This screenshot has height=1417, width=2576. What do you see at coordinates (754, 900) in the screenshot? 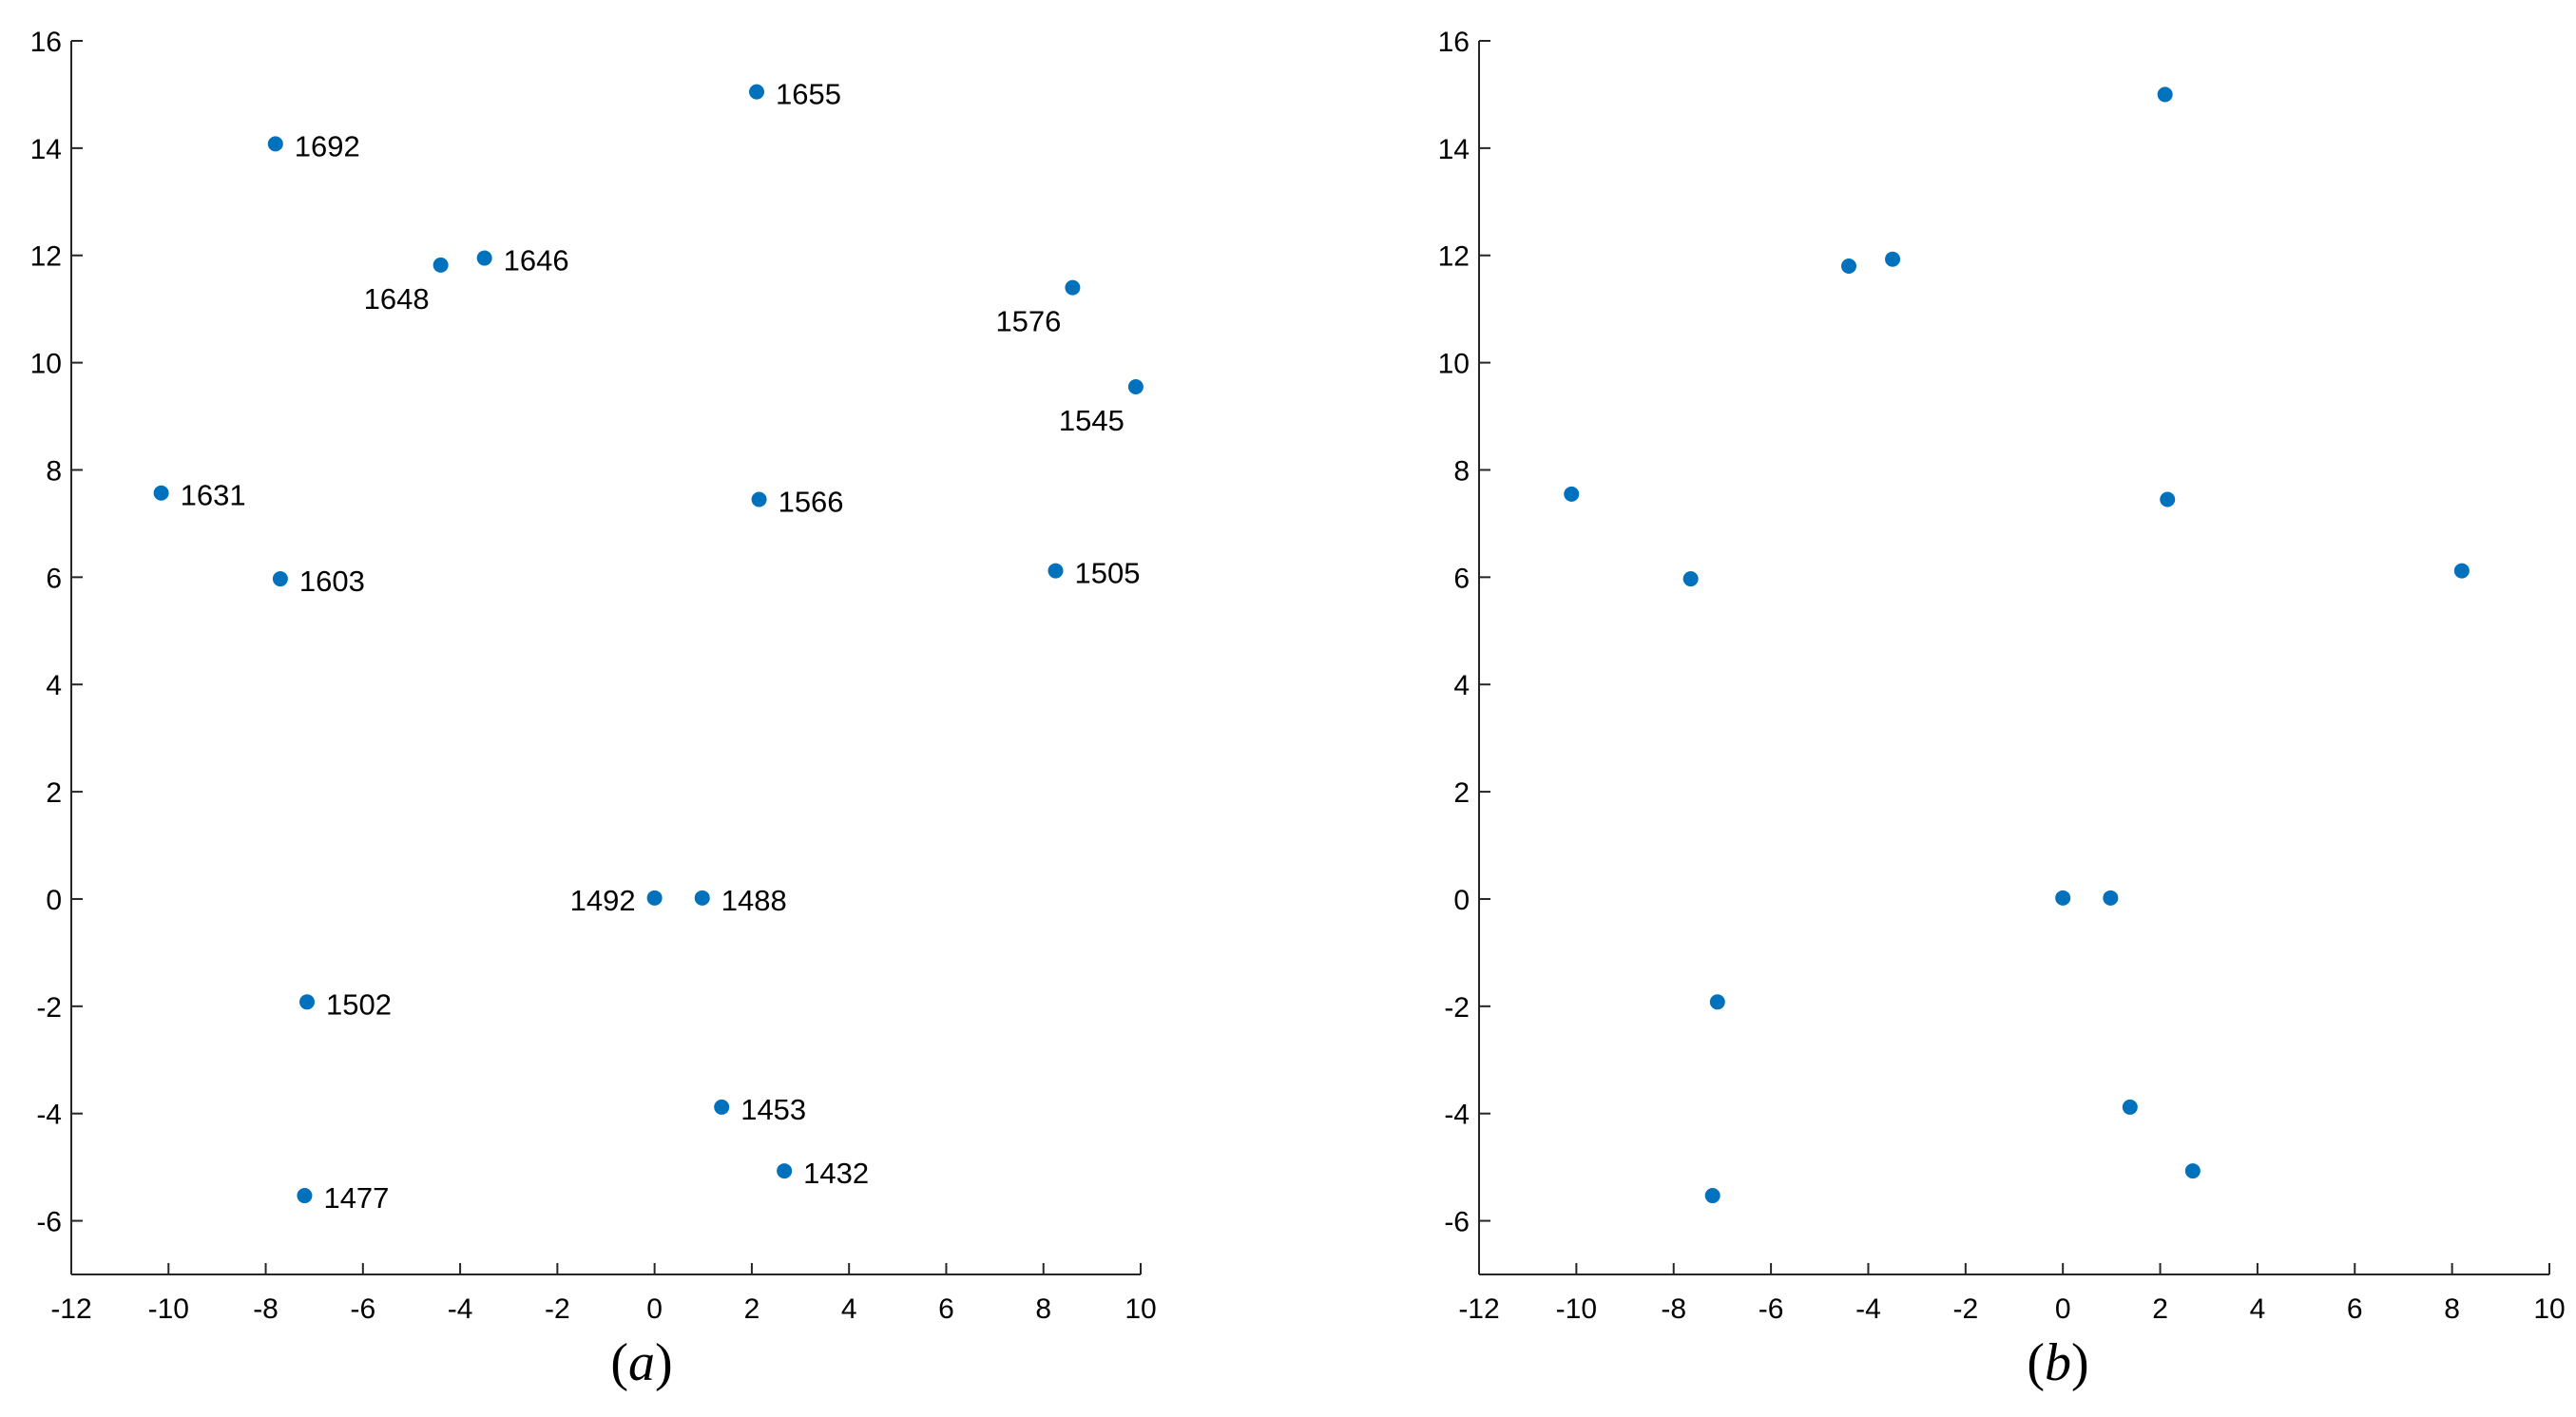
I see `point-label: 1488` at bounding box center [754, 900].